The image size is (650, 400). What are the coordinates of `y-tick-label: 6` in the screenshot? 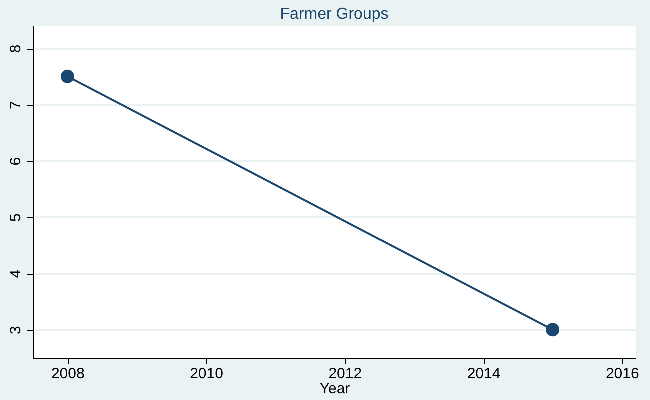 It's located at (16, 161).